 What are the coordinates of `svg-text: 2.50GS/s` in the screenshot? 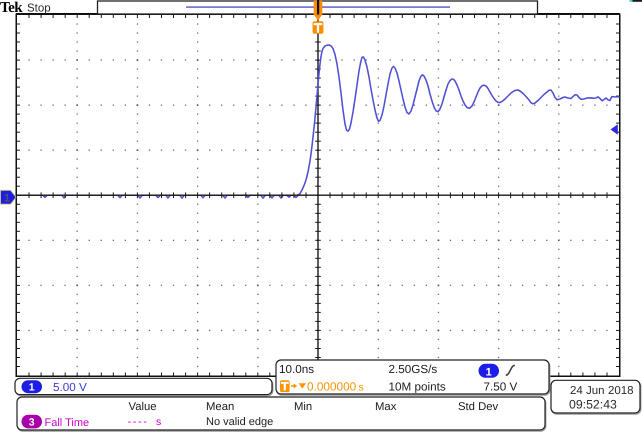 It's located at (413, 369).